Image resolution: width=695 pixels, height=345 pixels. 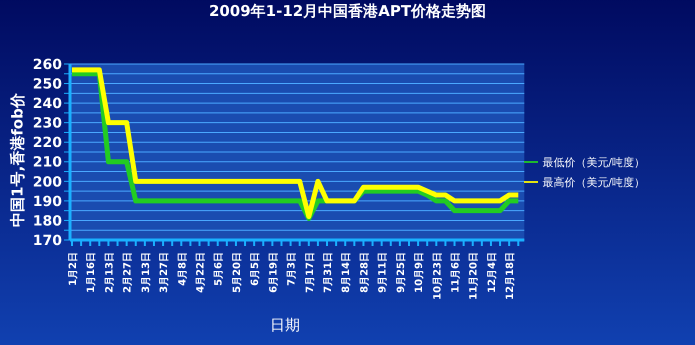 What do you see at coordinates (110, 272) in the screenshot?
I see `x-tick-label: 2月13日` at bounding box center [110, 272].